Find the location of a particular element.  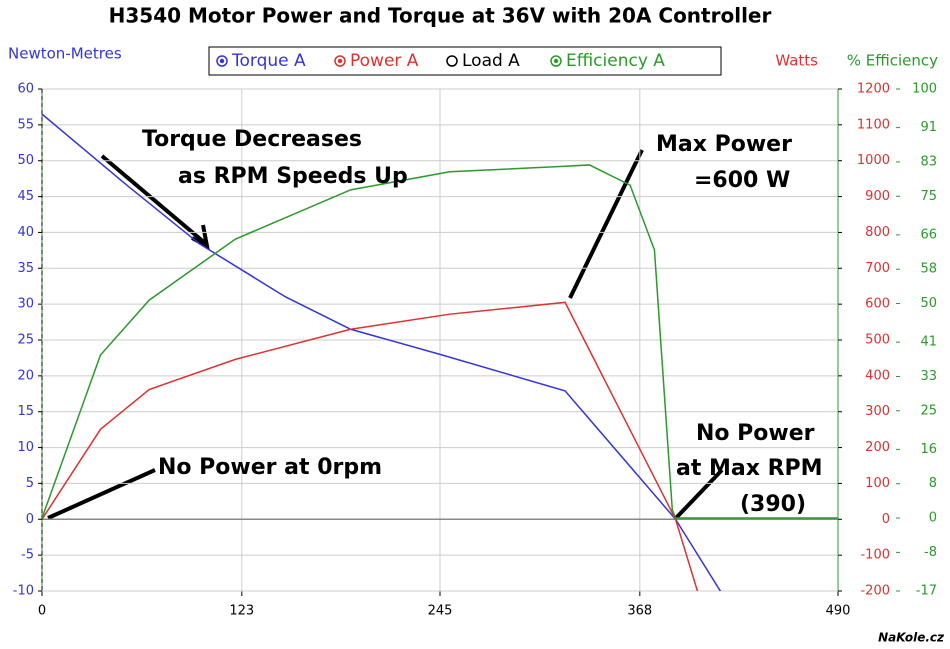

y3-tick-label: 83 is located at coordinates (928, 161).